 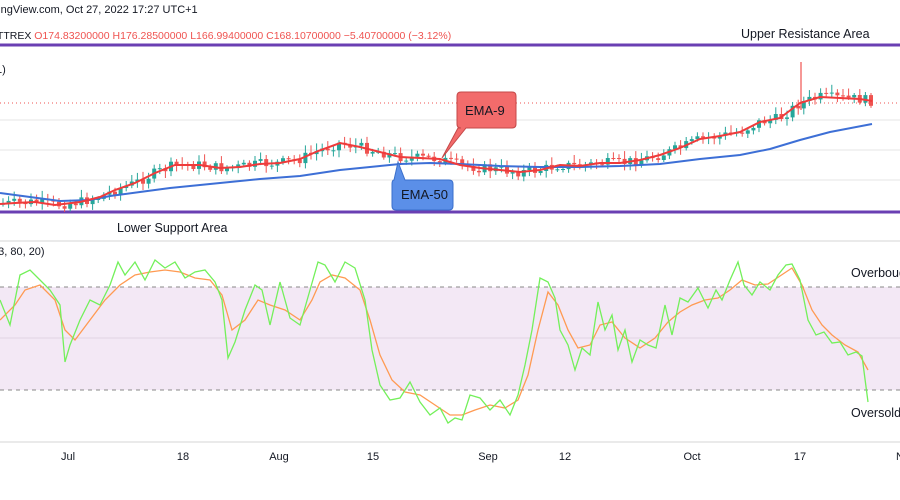 What do you see at coordinates (800, 457) in the screenshot?
I see `x-tick-label: 17` at bounding box center [800, 457].